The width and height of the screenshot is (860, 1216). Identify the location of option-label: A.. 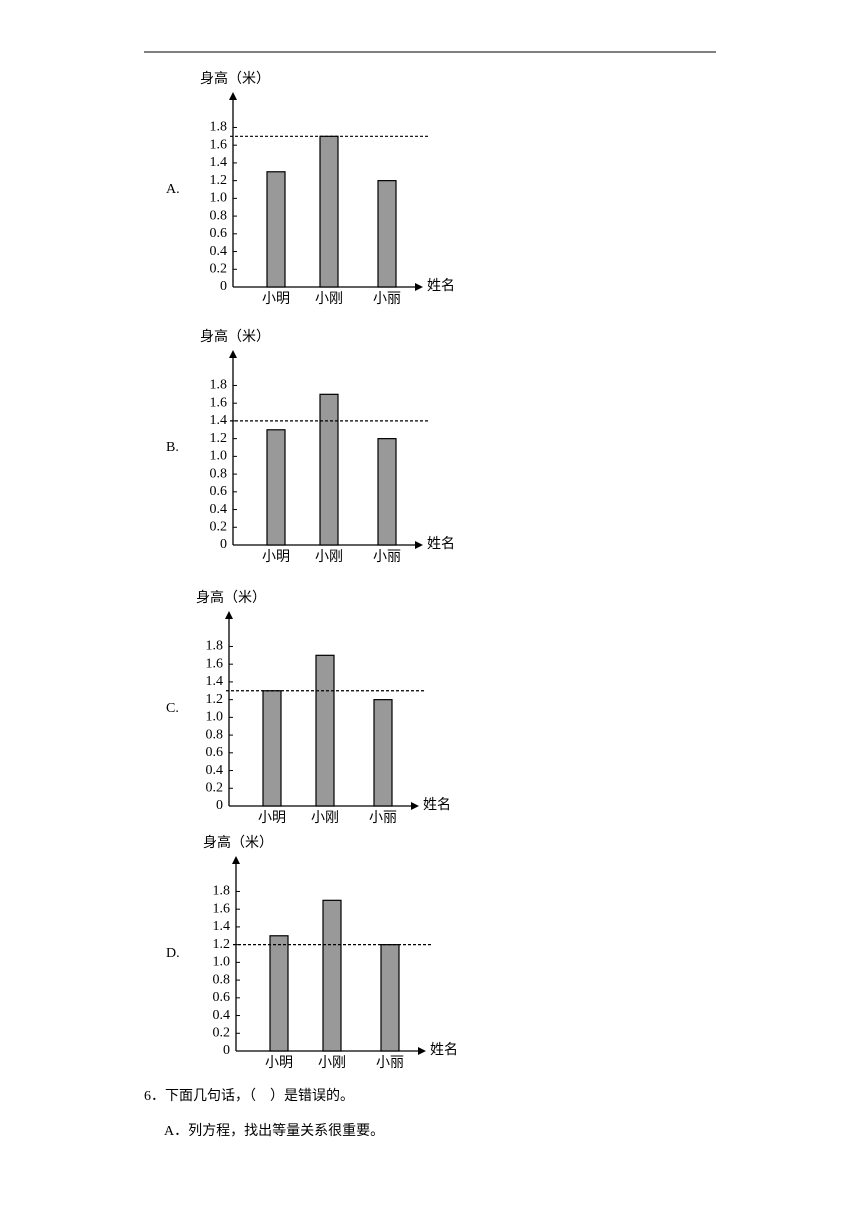
(173, 189).